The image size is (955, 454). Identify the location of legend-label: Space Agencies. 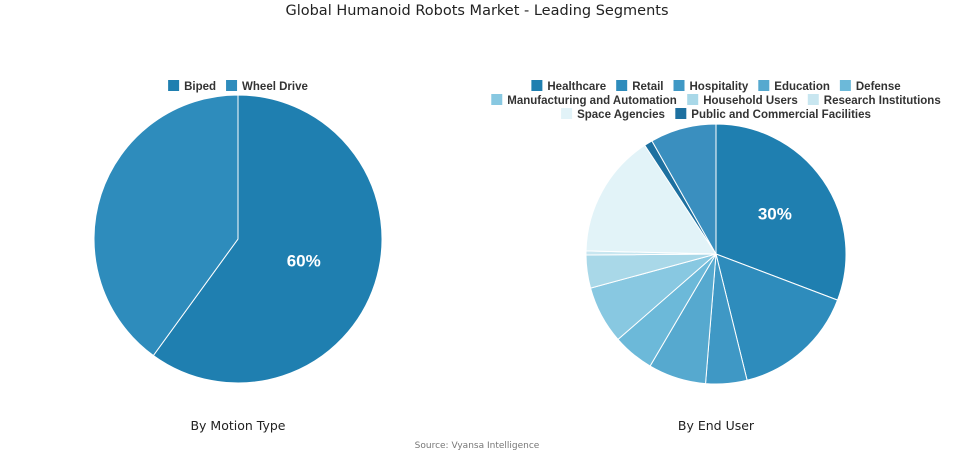
(621, 115).